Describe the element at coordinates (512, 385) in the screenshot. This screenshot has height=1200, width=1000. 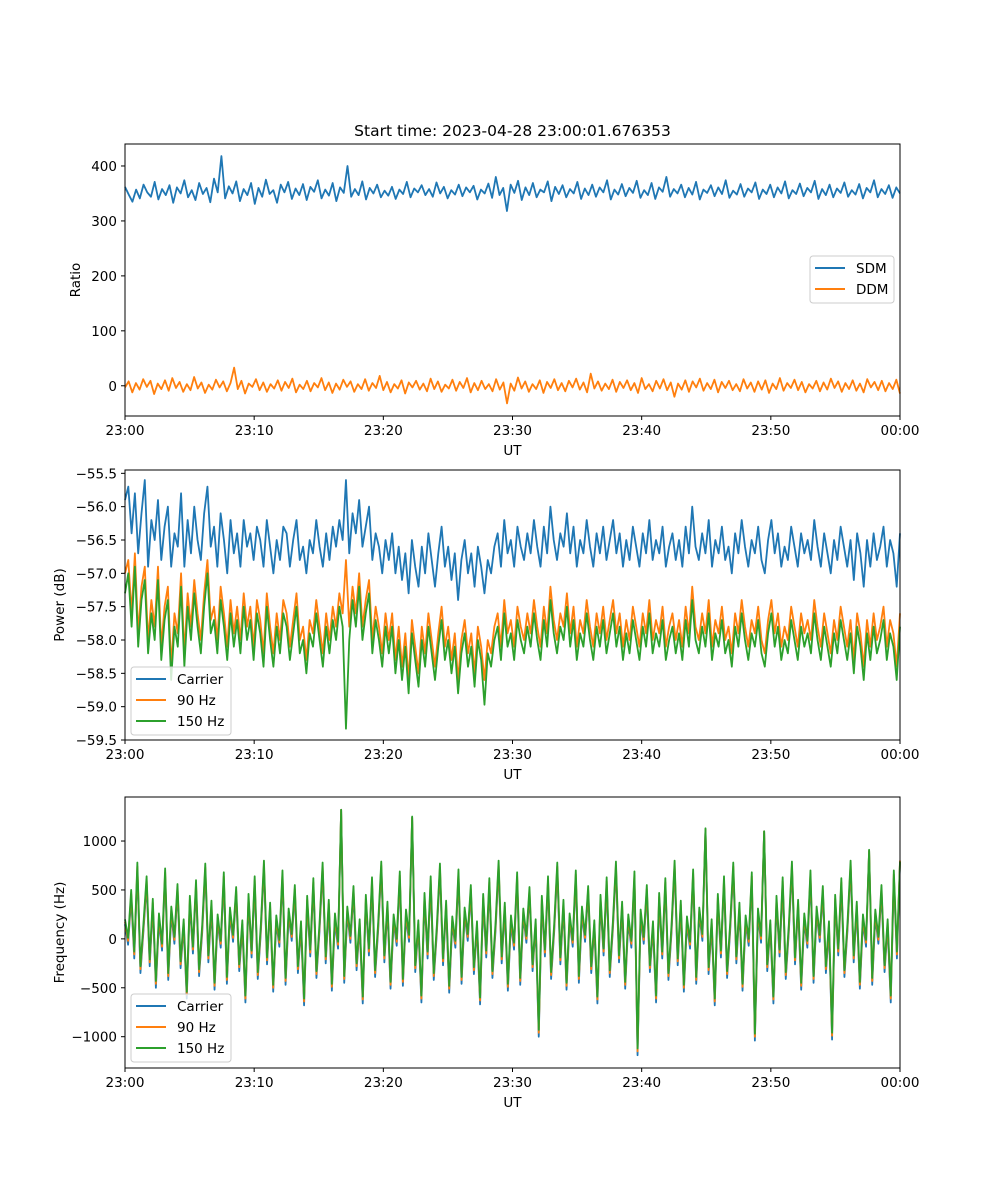
I see `series-line-ddm` at that location.